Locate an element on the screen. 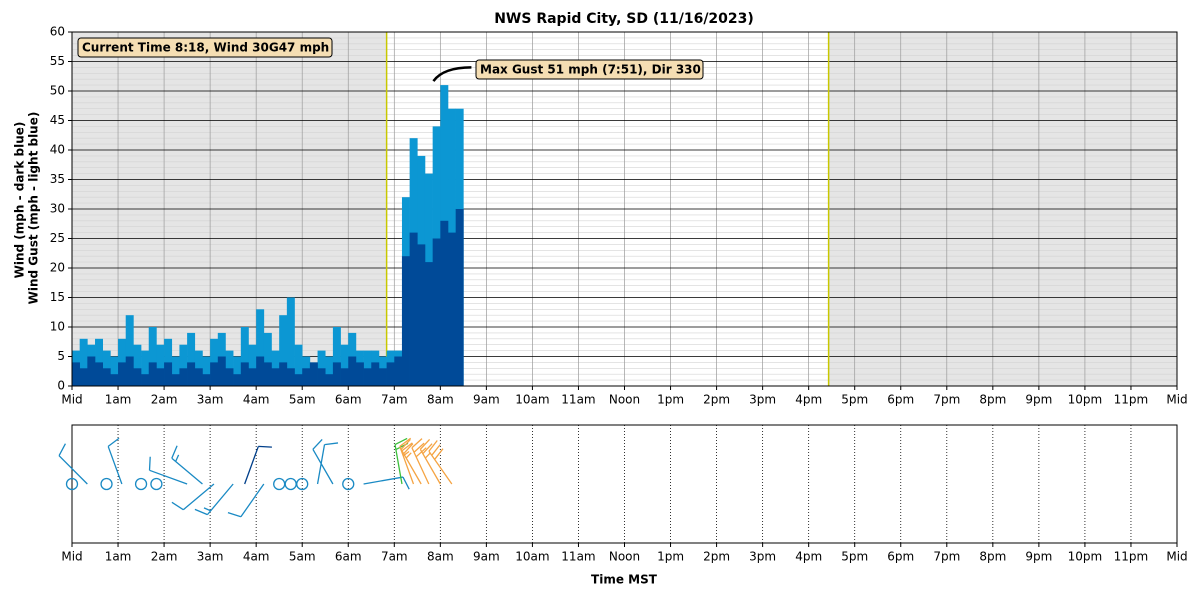 The height and width of the screenshot is (600, 1200). x-tick-label: 4am is located at coordinates (256, 400).